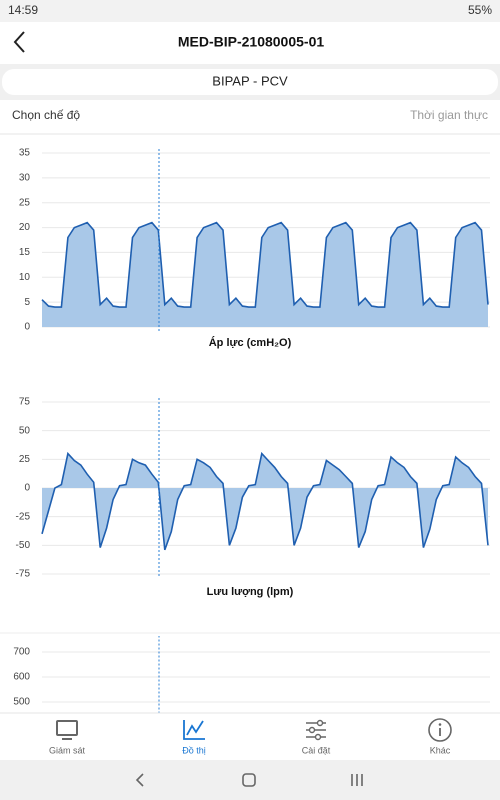 This screenshot has width=500, height=800. What do you see at coordinates (67, 737) in the screenshot?
I see `nav-item: Giám sát` at bounding box center [67, 737].